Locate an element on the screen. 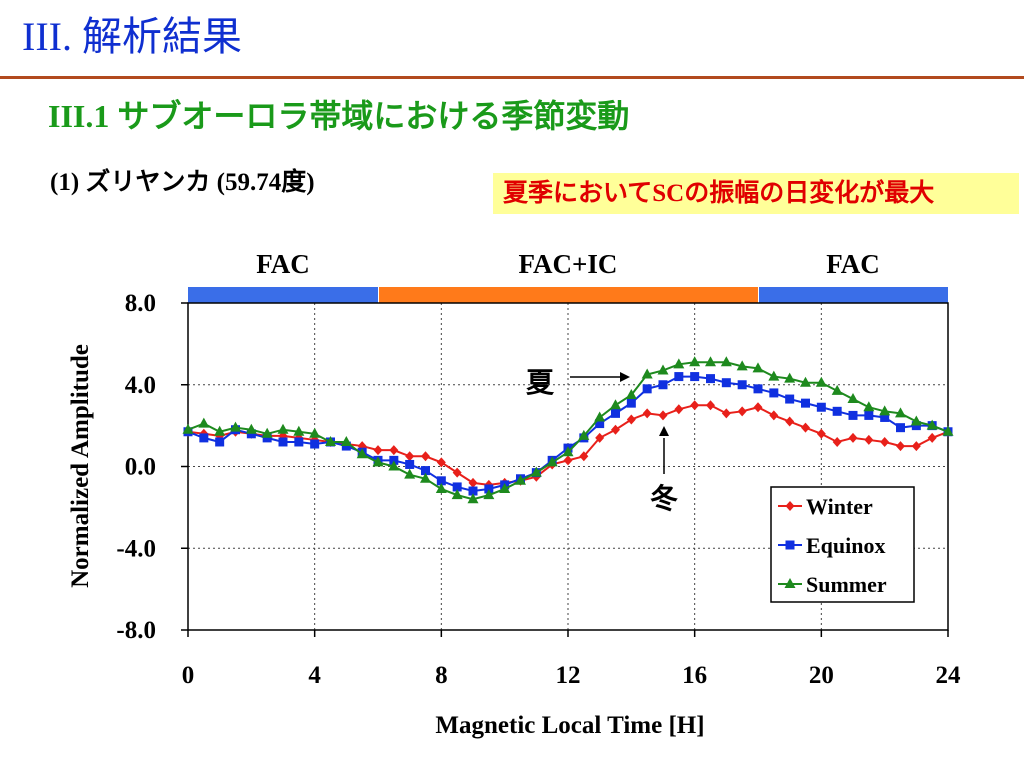 Image resolution: width=1024 pixels, height=768 pixels. y-axis-label: Normalized Amplitude is located at coordinates (80, 466).